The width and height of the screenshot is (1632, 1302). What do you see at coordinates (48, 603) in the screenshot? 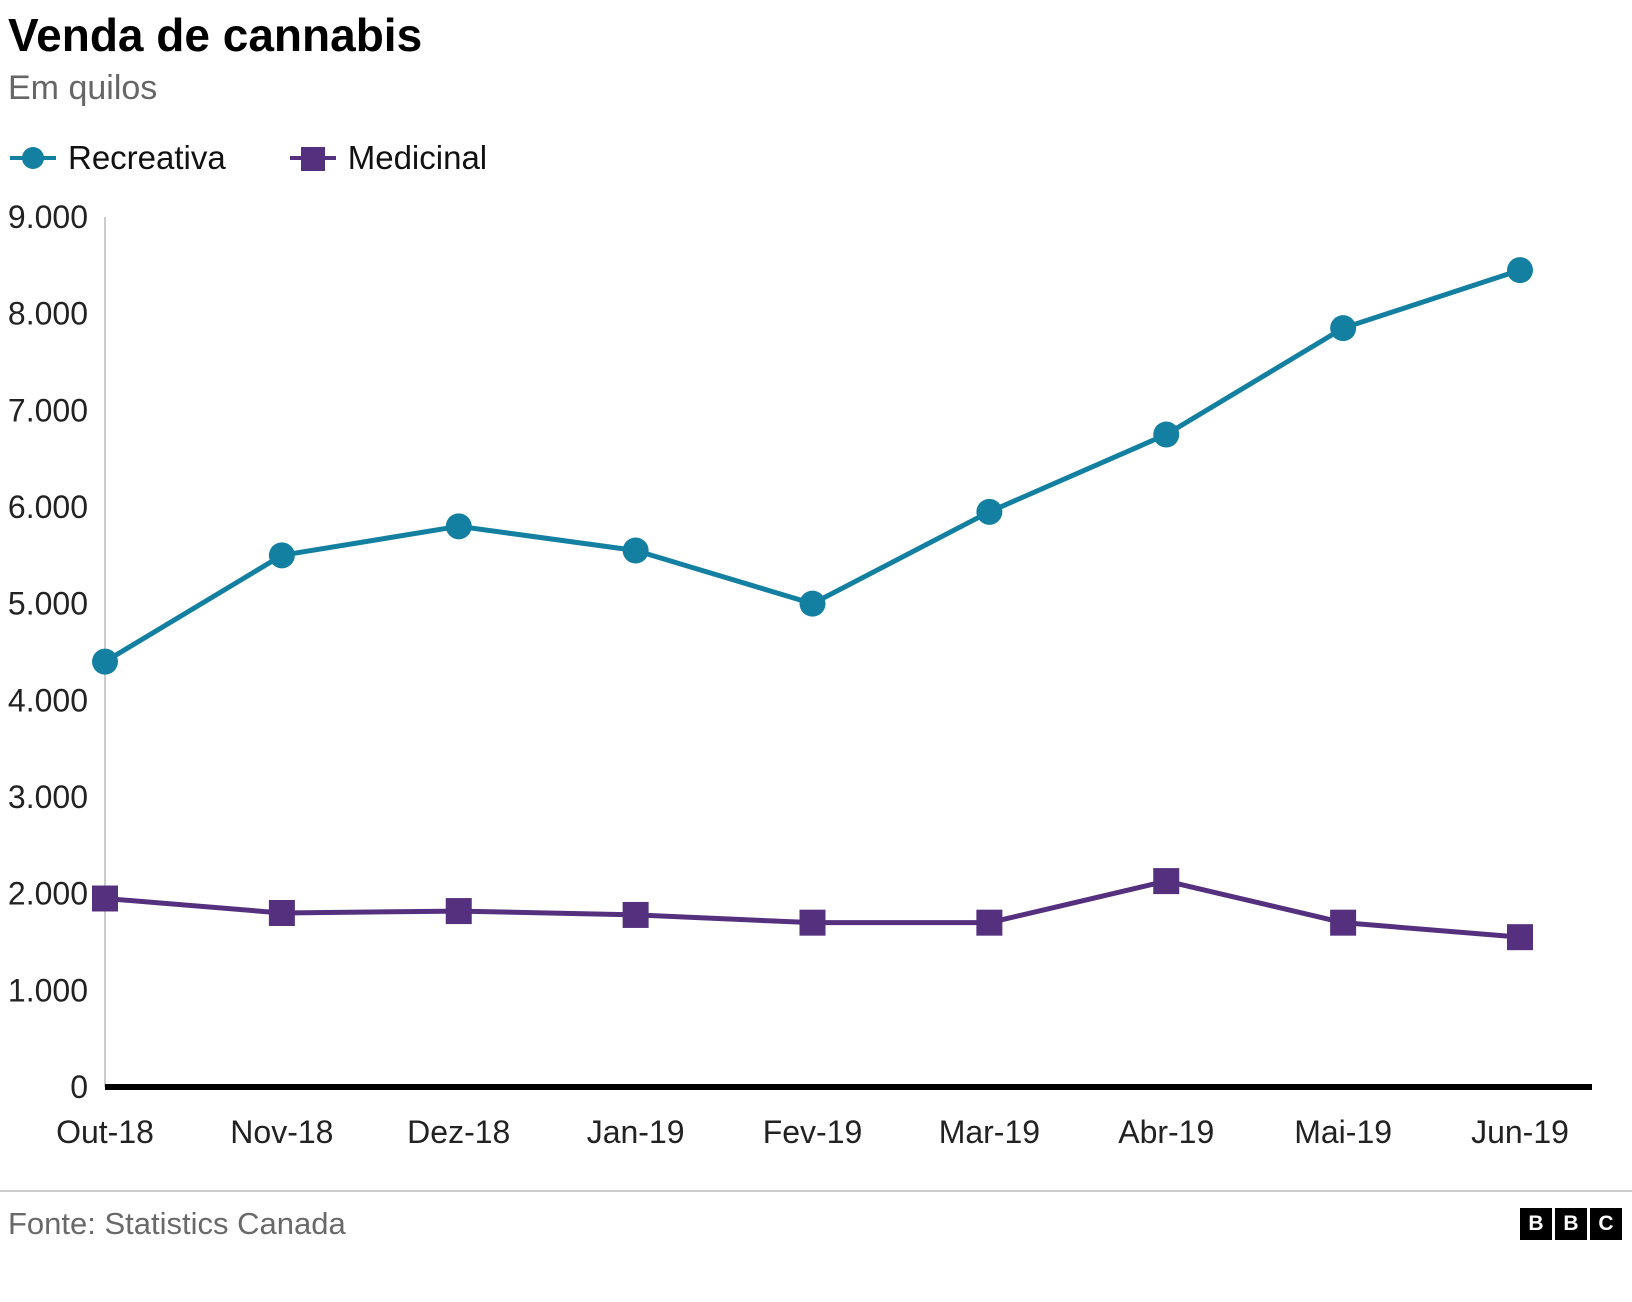
I see `y-tick-label: 5.000` at bounding box center [48, 603].